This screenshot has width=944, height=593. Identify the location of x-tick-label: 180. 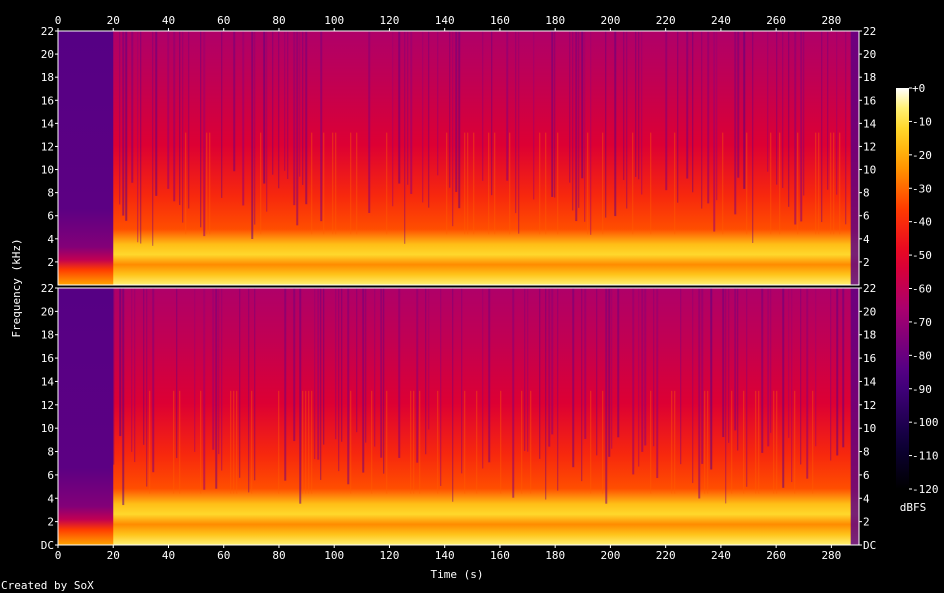
(555, 555).